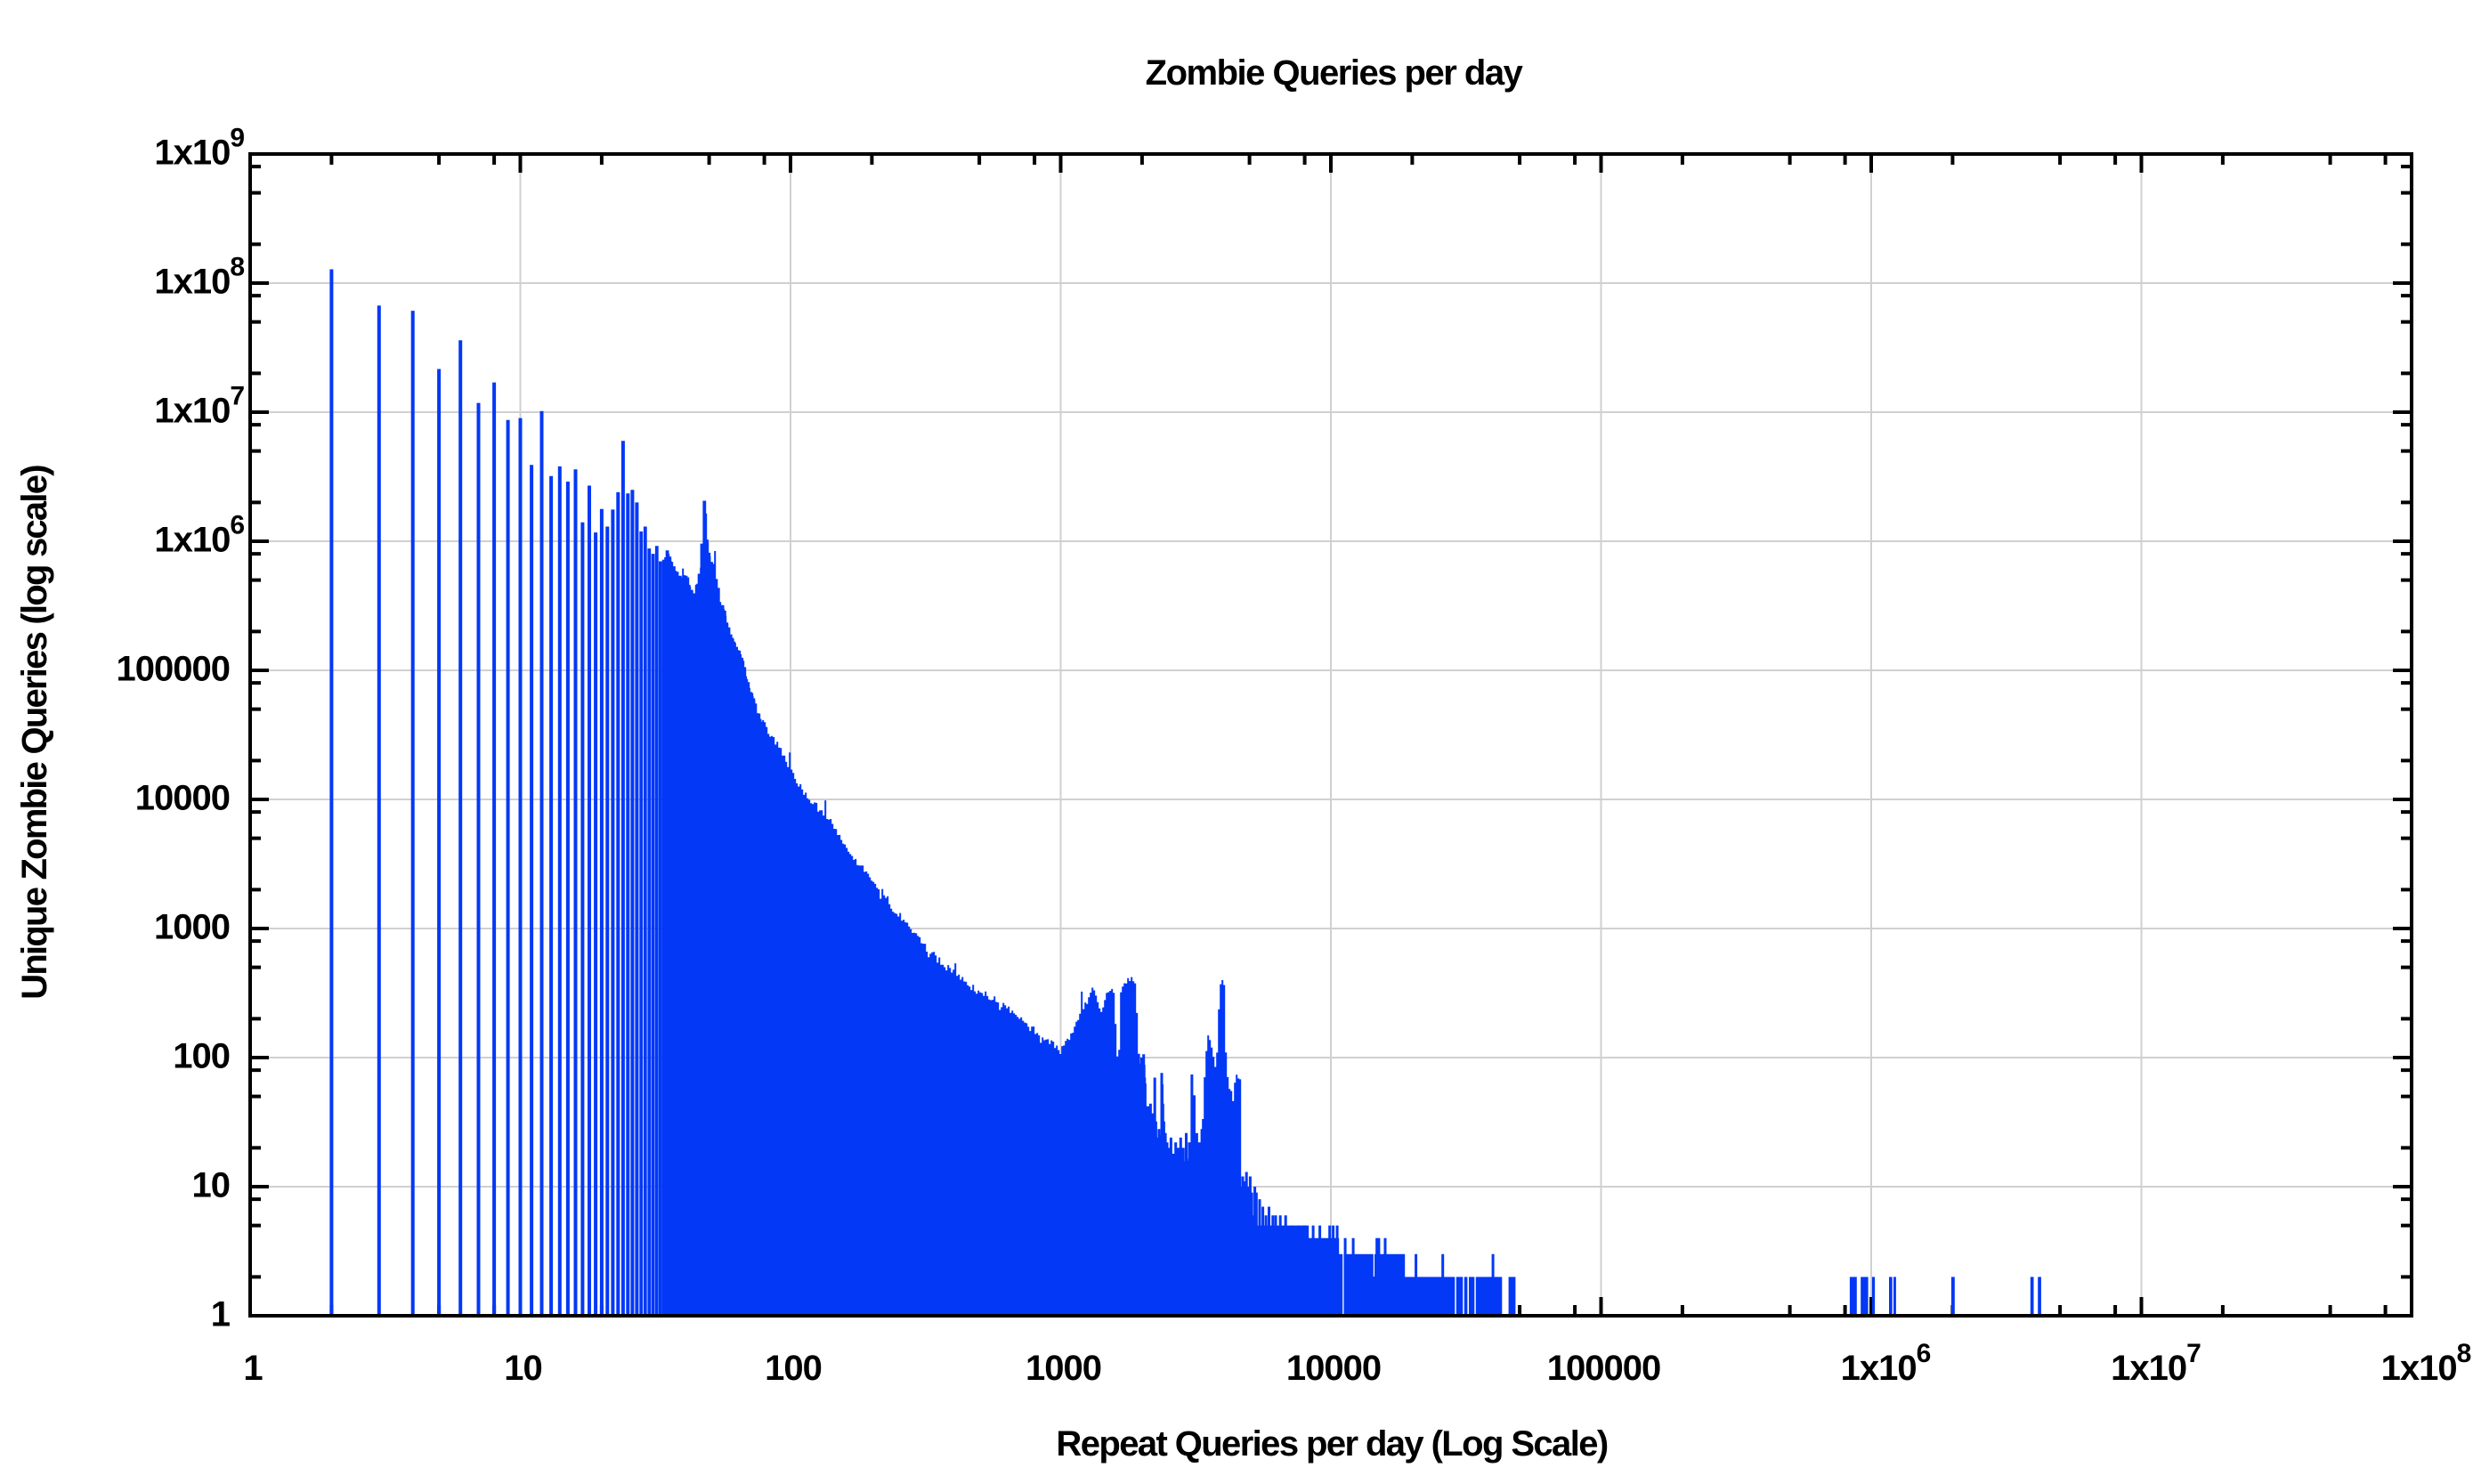 The width and height of the screenshot is (2473, 1484). Describe the element at coordinates (35, 733) in the screenshot. I see `svg-text:Unique Zombie Queries (log sca: Unique Zombie Queries (log scale)` at that location.